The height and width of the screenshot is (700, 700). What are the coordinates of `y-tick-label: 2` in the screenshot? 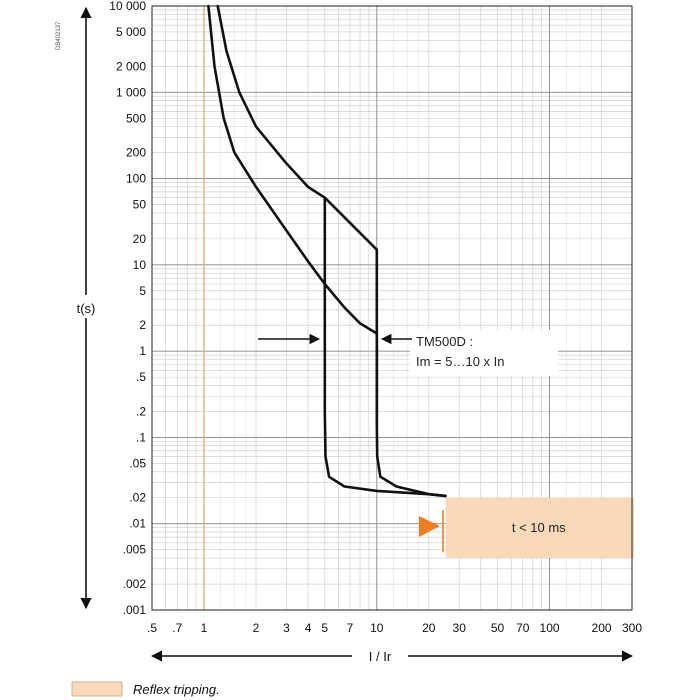 It's located at (142, 325).